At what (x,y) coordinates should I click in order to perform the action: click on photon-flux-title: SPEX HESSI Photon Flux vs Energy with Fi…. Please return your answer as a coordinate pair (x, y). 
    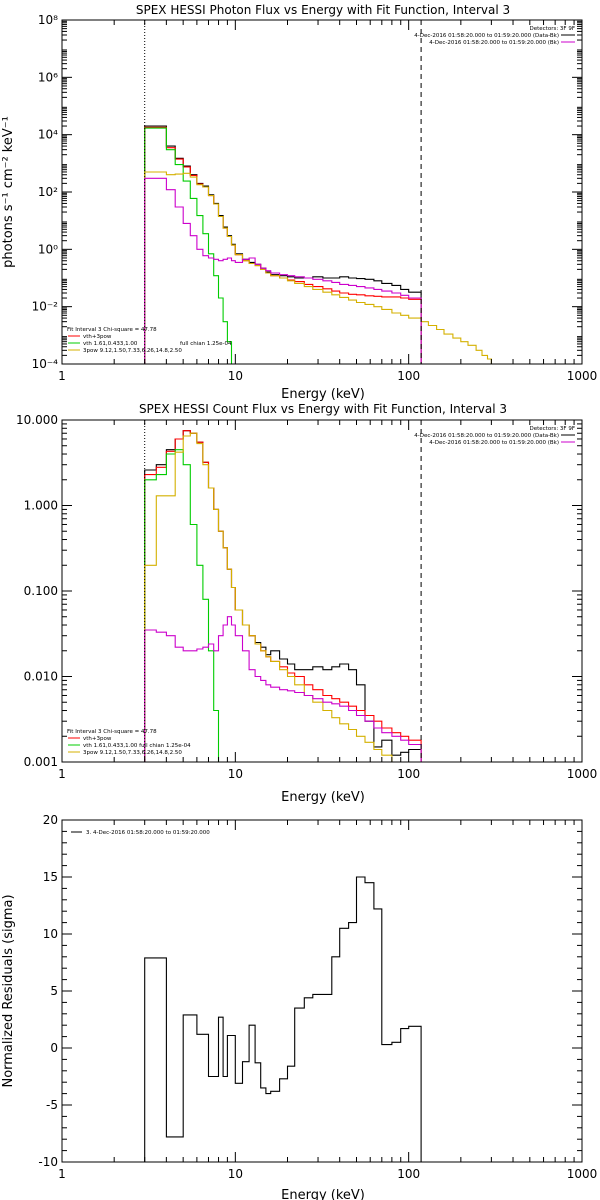
    Looking at the image, I should click on (323, 10).